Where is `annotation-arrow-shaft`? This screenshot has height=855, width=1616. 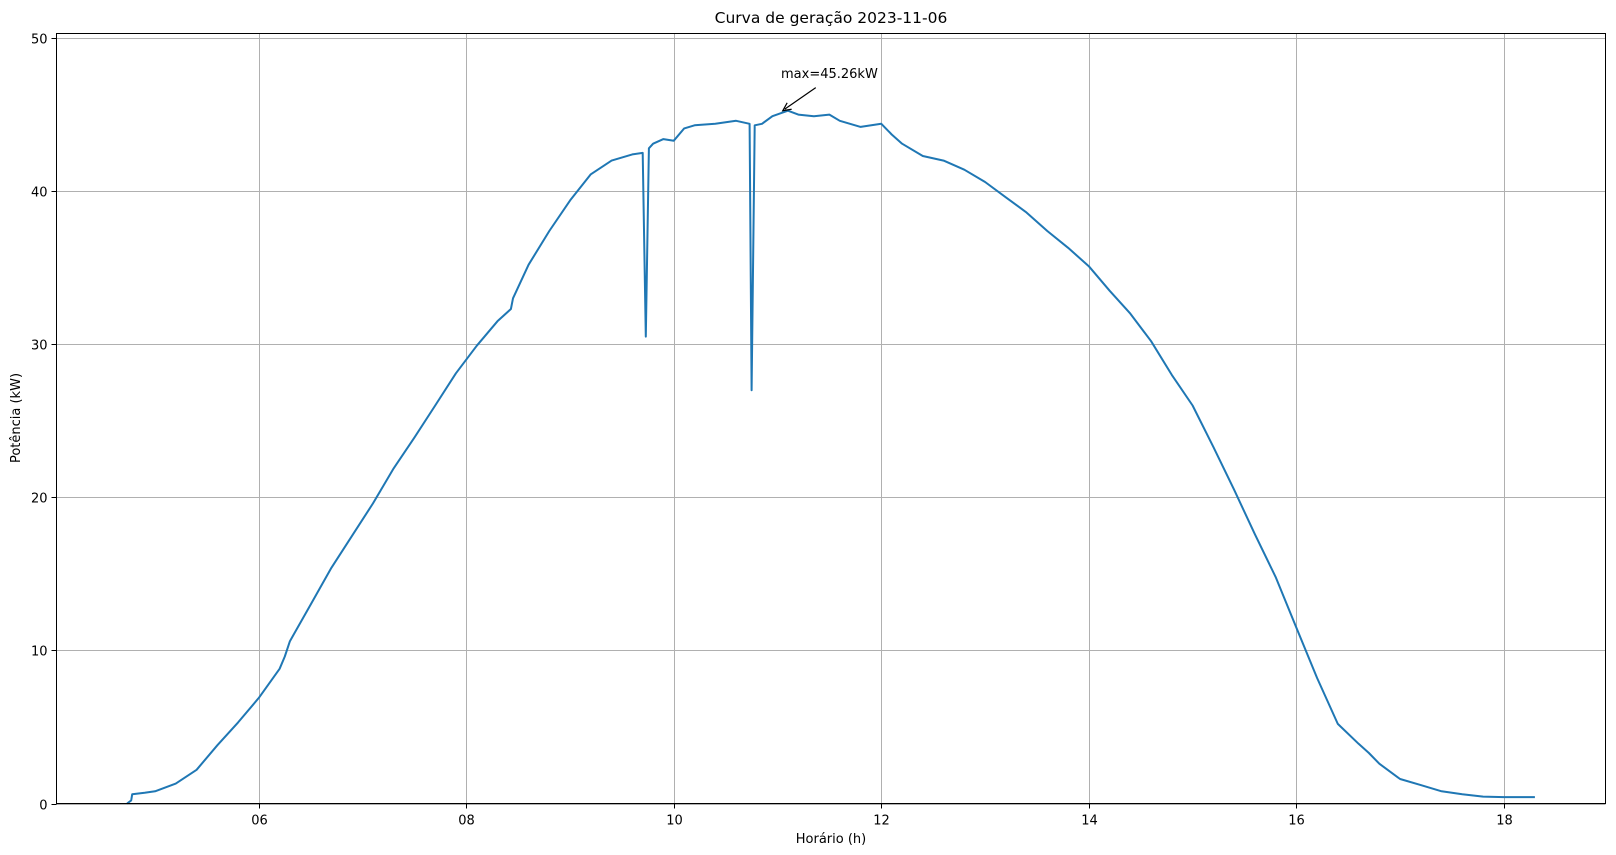
annotation-arrow-shaft is located at coordinates (800, 98).